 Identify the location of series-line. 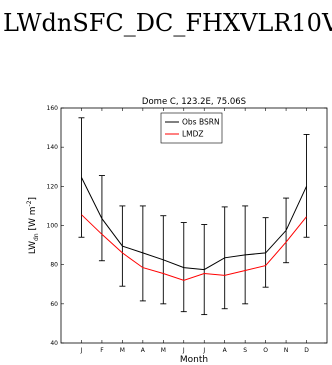
(194, 247).